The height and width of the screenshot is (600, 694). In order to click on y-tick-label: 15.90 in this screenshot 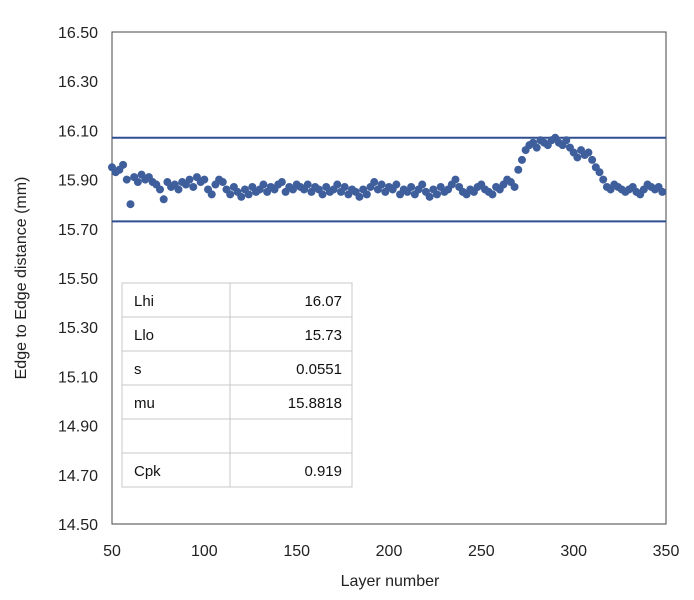, I will do `click(78, 181)`.